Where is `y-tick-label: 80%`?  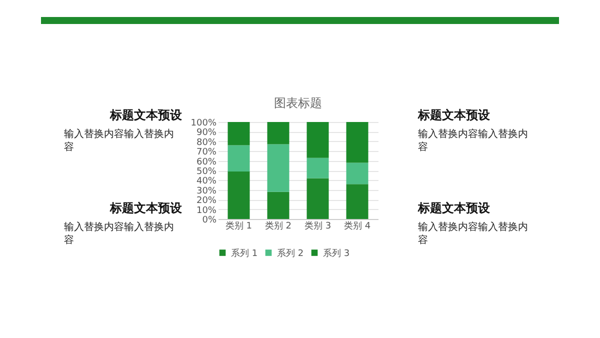 y-tick-label: 80% is located at coordinates (206, 143).